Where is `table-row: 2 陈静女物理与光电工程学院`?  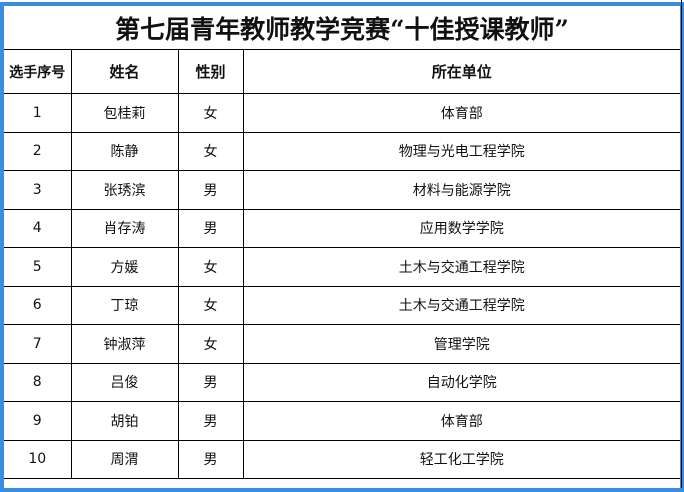
table-row: 2 陈静女物理与光电工程学院 is located at coordinates (342, 151).